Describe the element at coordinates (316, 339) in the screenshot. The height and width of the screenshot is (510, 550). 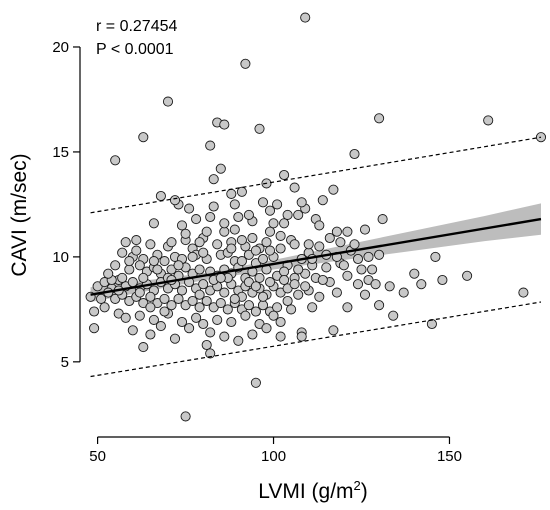
I see `prediction-lower-line` at that location.